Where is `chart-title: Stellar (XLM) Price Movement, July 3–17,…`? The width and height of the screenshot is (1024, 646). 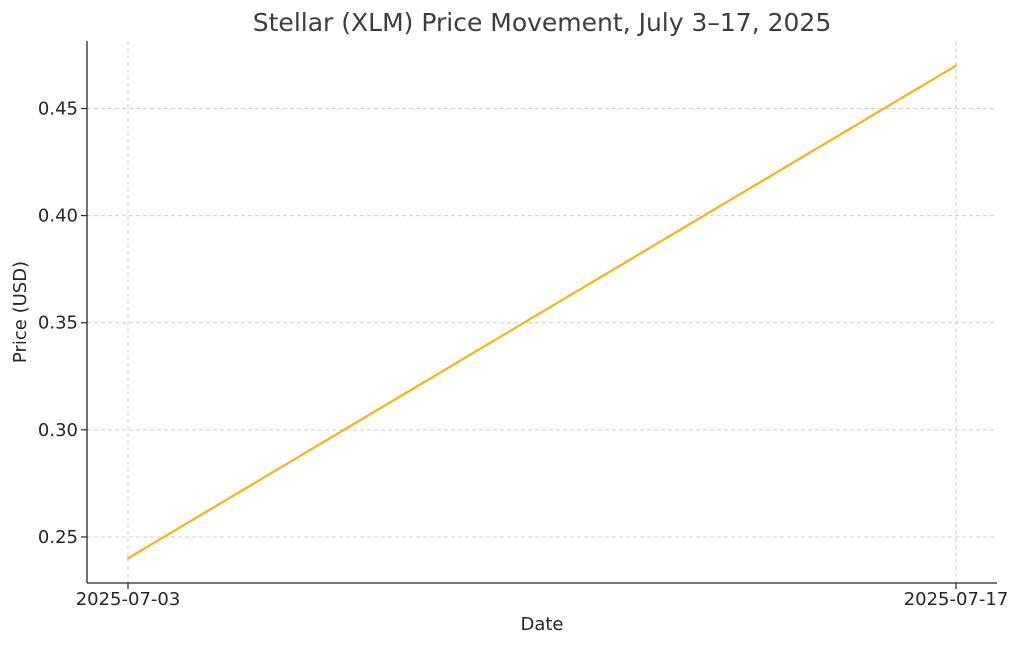 chart-title: Stellar (XLM) Price Movement, July 3–17,… is located at coordinates (542, 22).